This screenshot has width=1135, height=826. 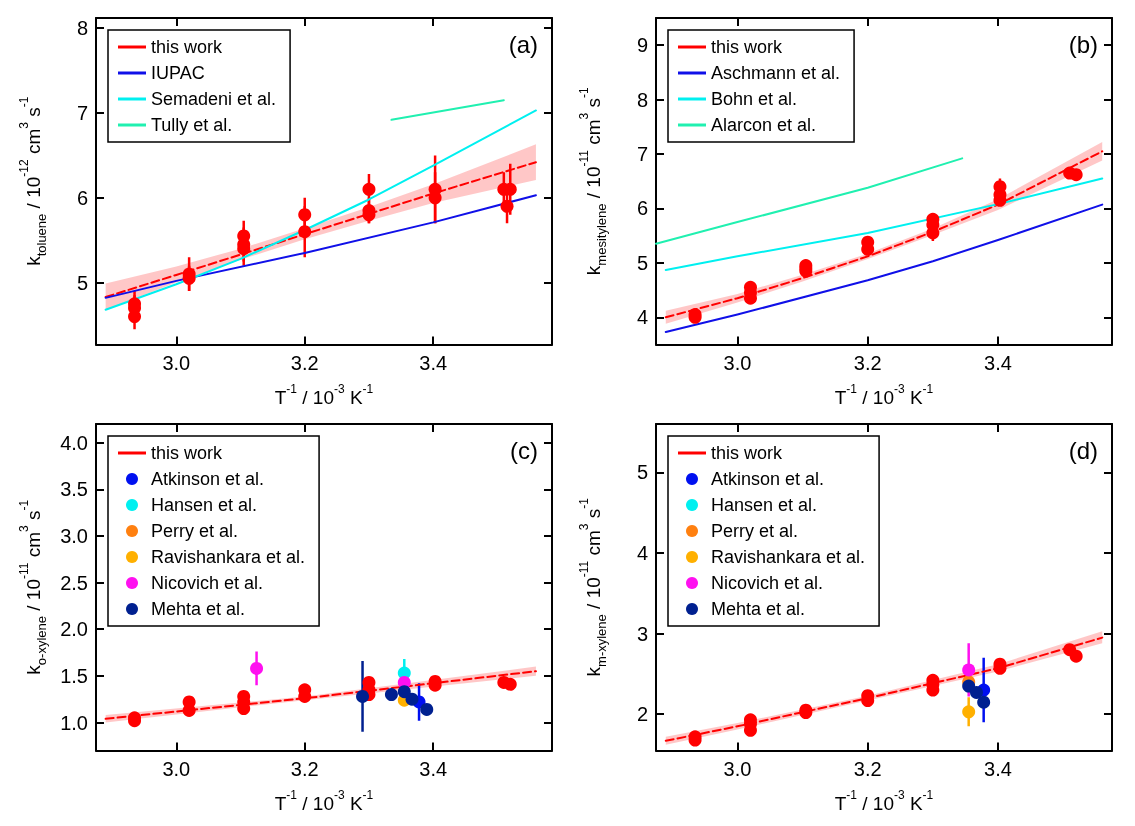 What do you see at coordinates (523, 44) in the screenshot?
I see `annotation: (a)` at bounding box center [523, 44].